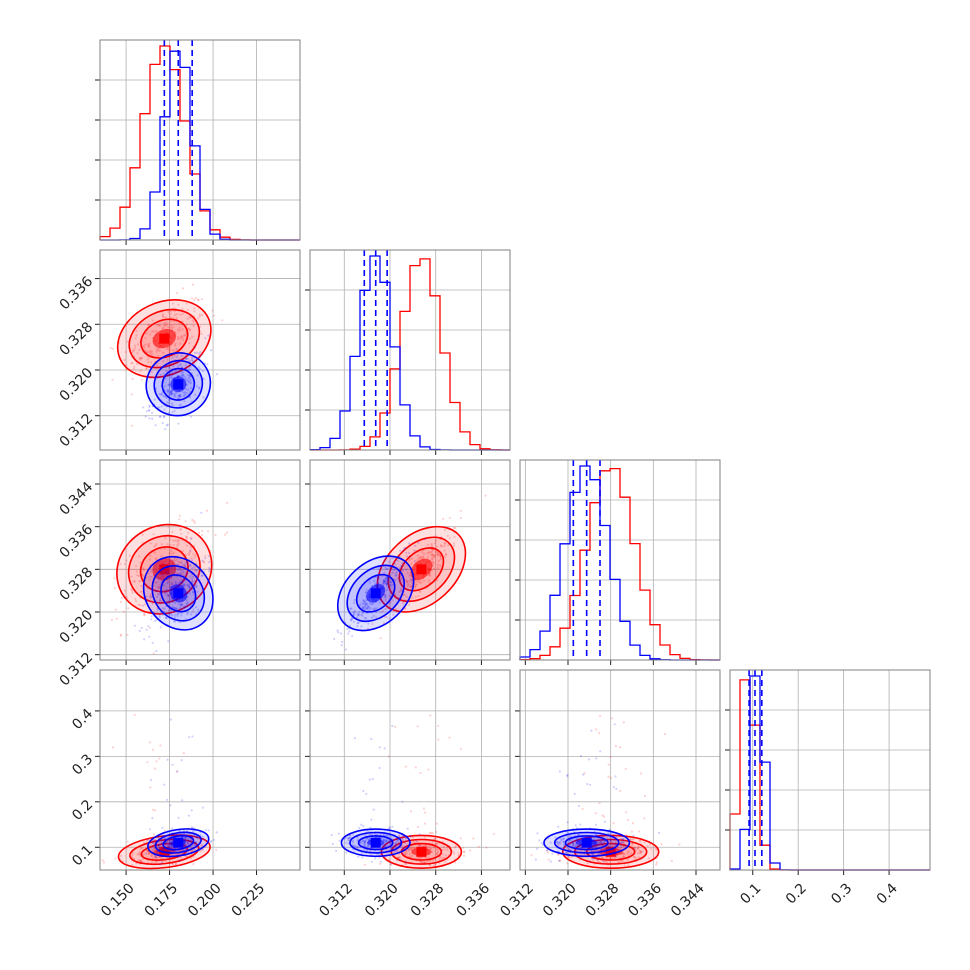 Image resolution: width=970 pixels, height=970 pixels. I want to click on panel-frame, so click(410, 770).